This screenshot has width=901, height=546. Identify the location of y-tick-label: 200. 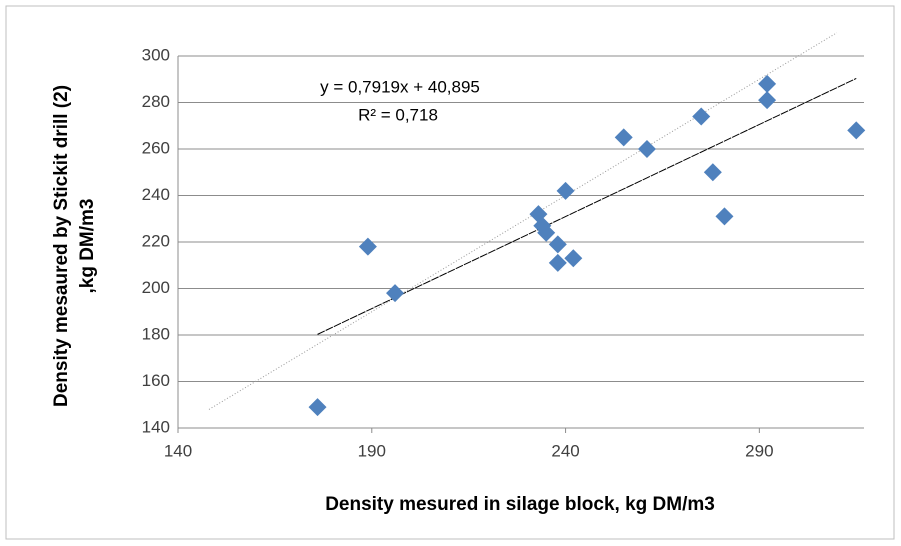
(156, 287).